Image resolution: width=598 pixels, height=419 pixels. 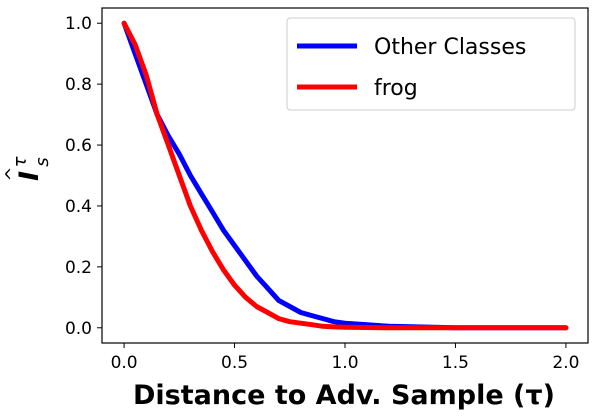 What do you see at coordinates (78, 146) in the screenshot?
I see `y-tick-label: 0.6` at bounding box center [78, 146].